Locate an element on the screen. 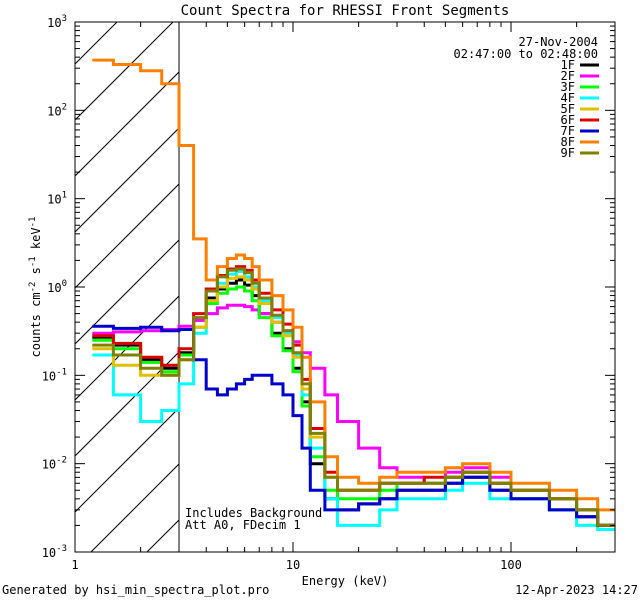 This screenshot has width=640, height=600. annotation-attenuator: Att A0, FDecim 1 is located at coordinates (243, 525).